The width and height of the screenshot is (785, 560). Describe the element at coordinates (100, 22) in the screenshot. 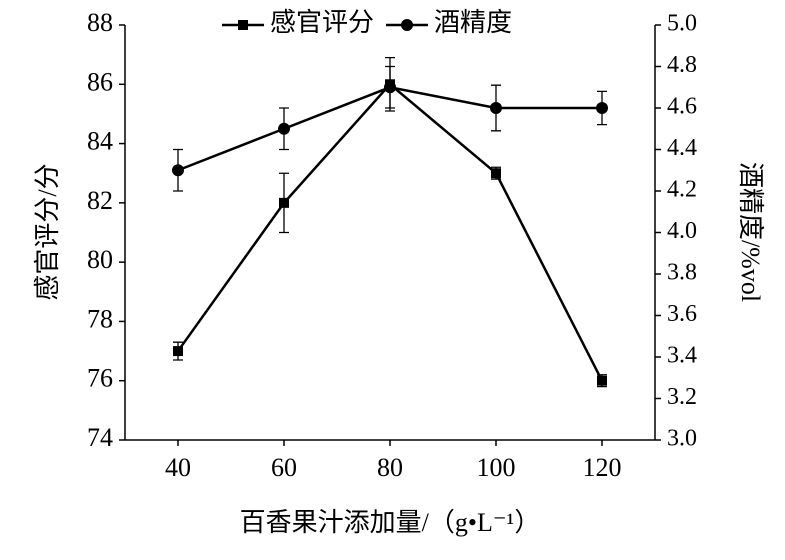

I see `y-tick-label: 88` at that location.